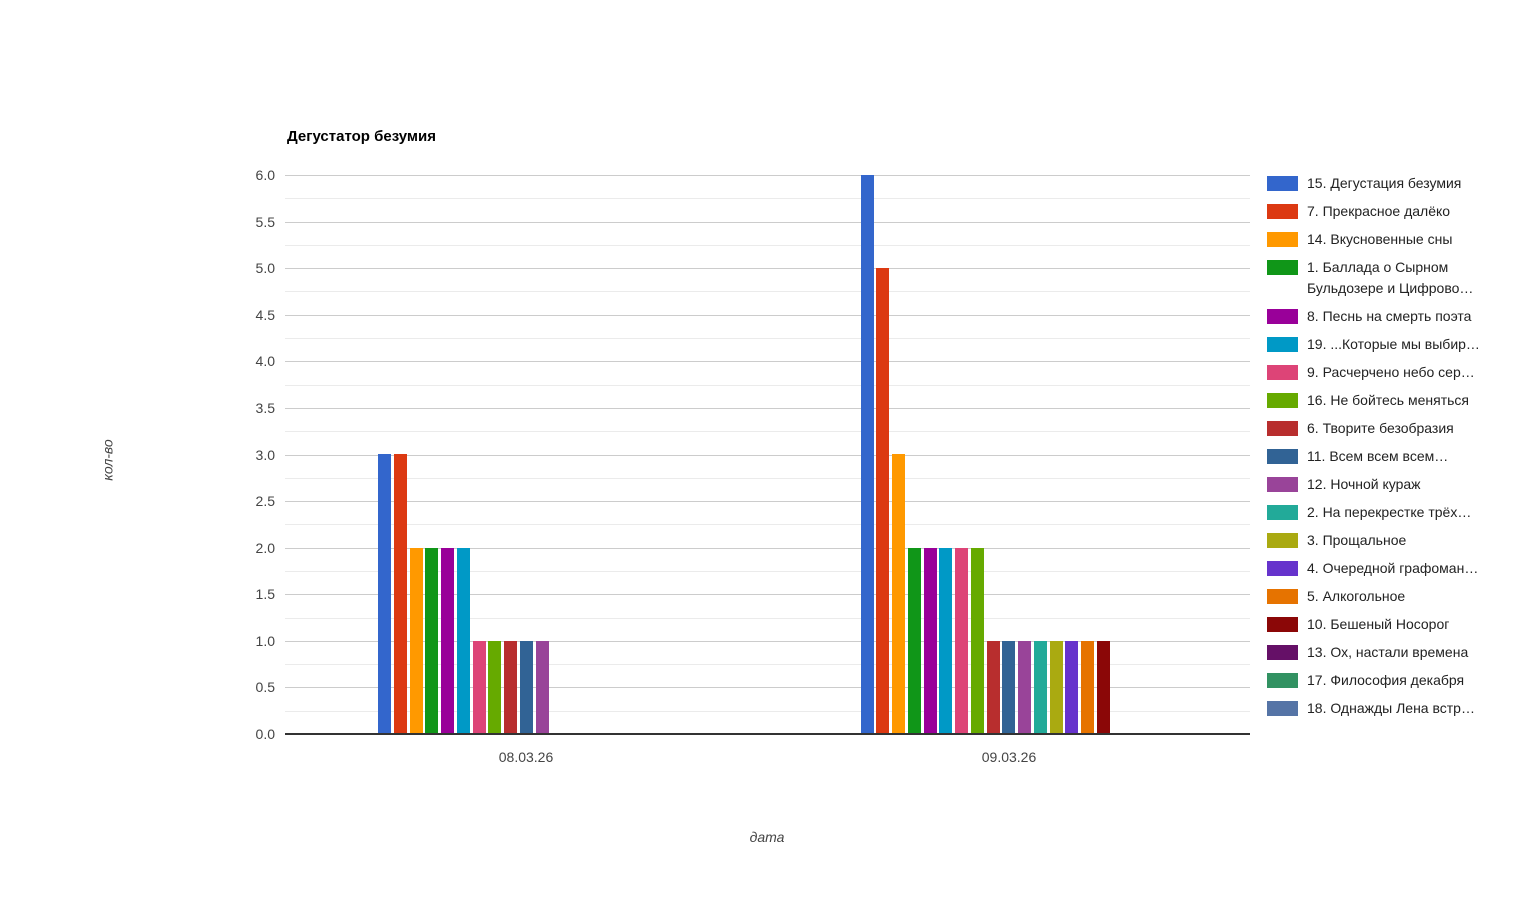 This screenshot has height=911, width=1535. Describe the element at coordinates (1386, 680) in the screenshot. I see `legend-label: 17. Философия декабря` at that location.